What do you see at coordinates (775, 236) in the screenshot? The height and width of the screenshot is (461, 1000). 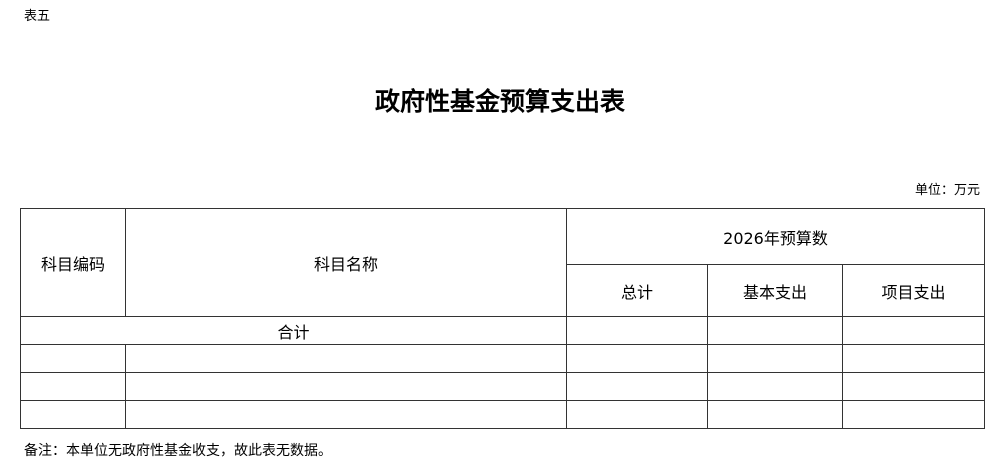 I see `header-budget-group: 2026年预算数` at bounding box center [775, 236].